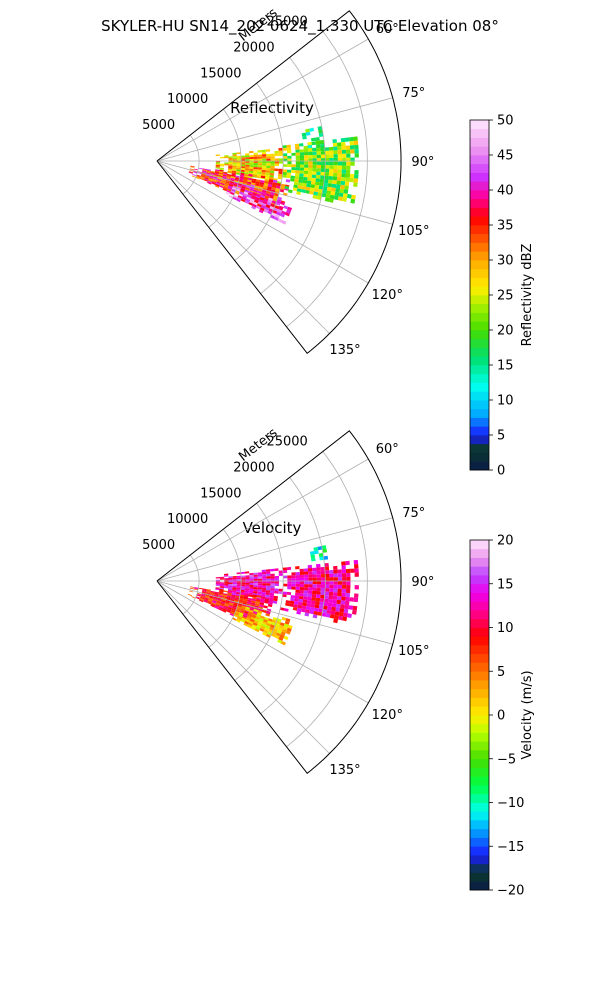 This screenshot has height=1000, width=600. I want to click on colorbar-tick-label: 45, so click(505, 156).